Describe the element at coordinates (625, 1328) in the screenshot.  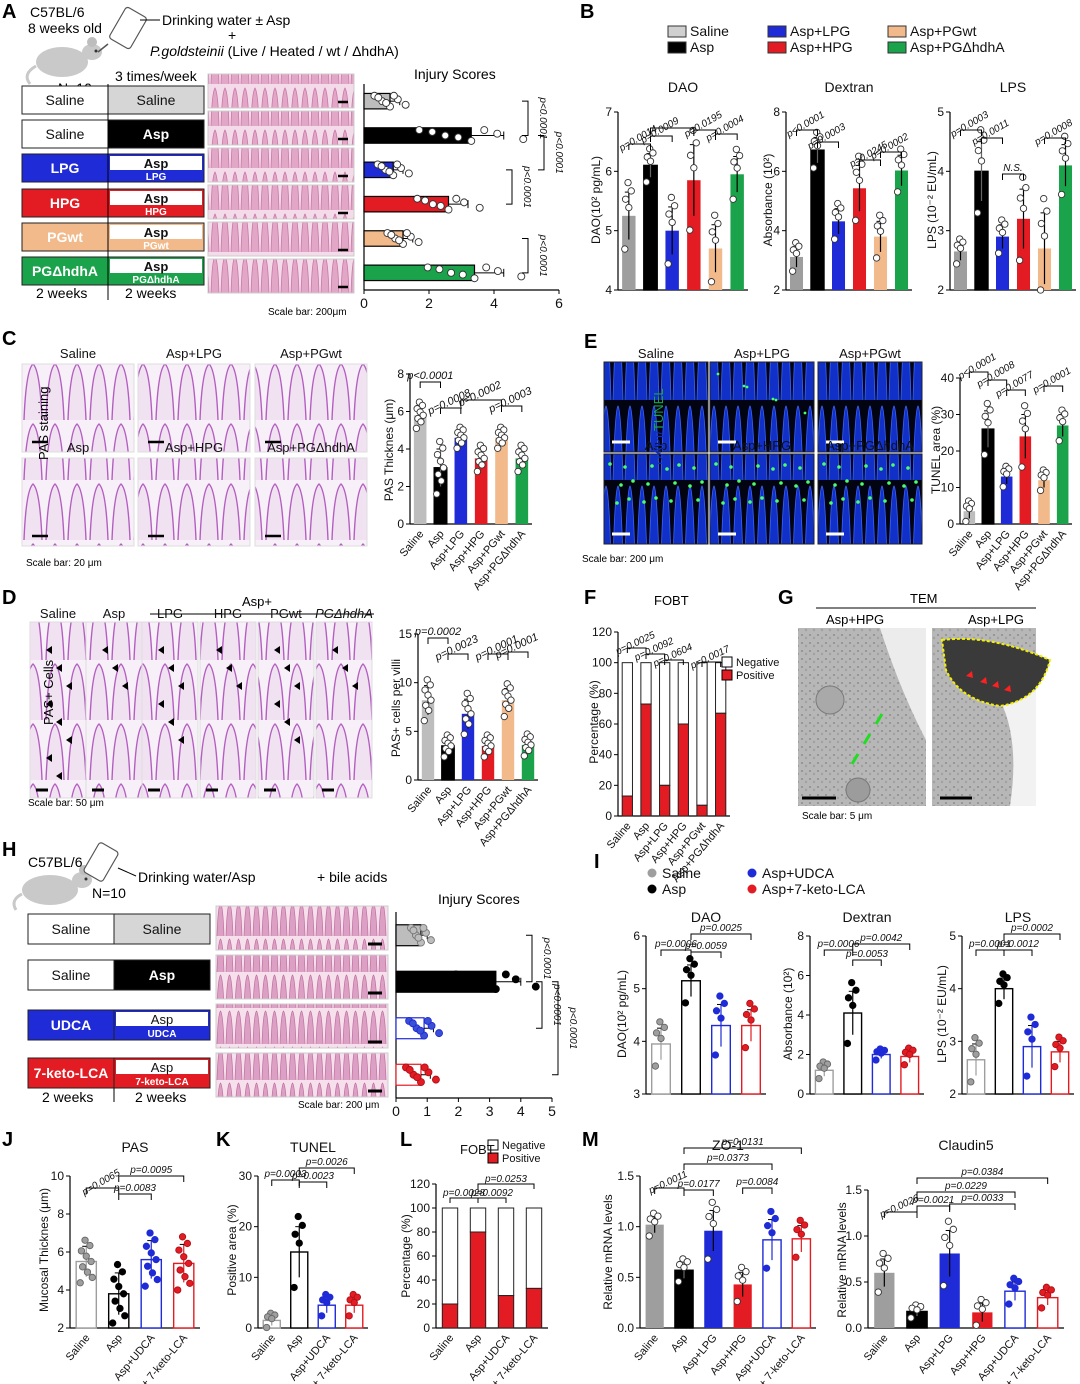
I see `y-tick-label: 0.0` at that location.